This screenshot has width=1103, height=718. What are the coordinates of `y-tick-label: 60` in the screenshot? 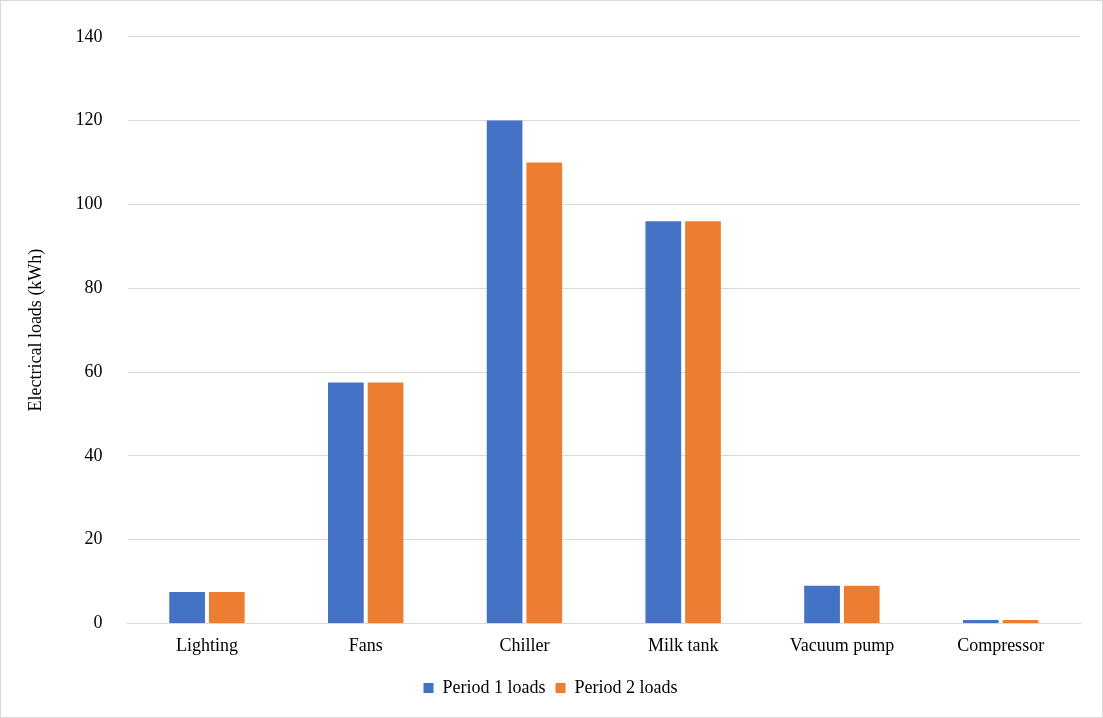 It's located at (93, 370).